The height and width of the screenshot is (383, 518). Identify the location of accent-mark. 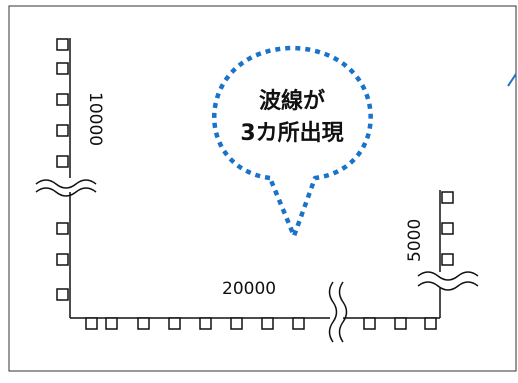
(512, 80).